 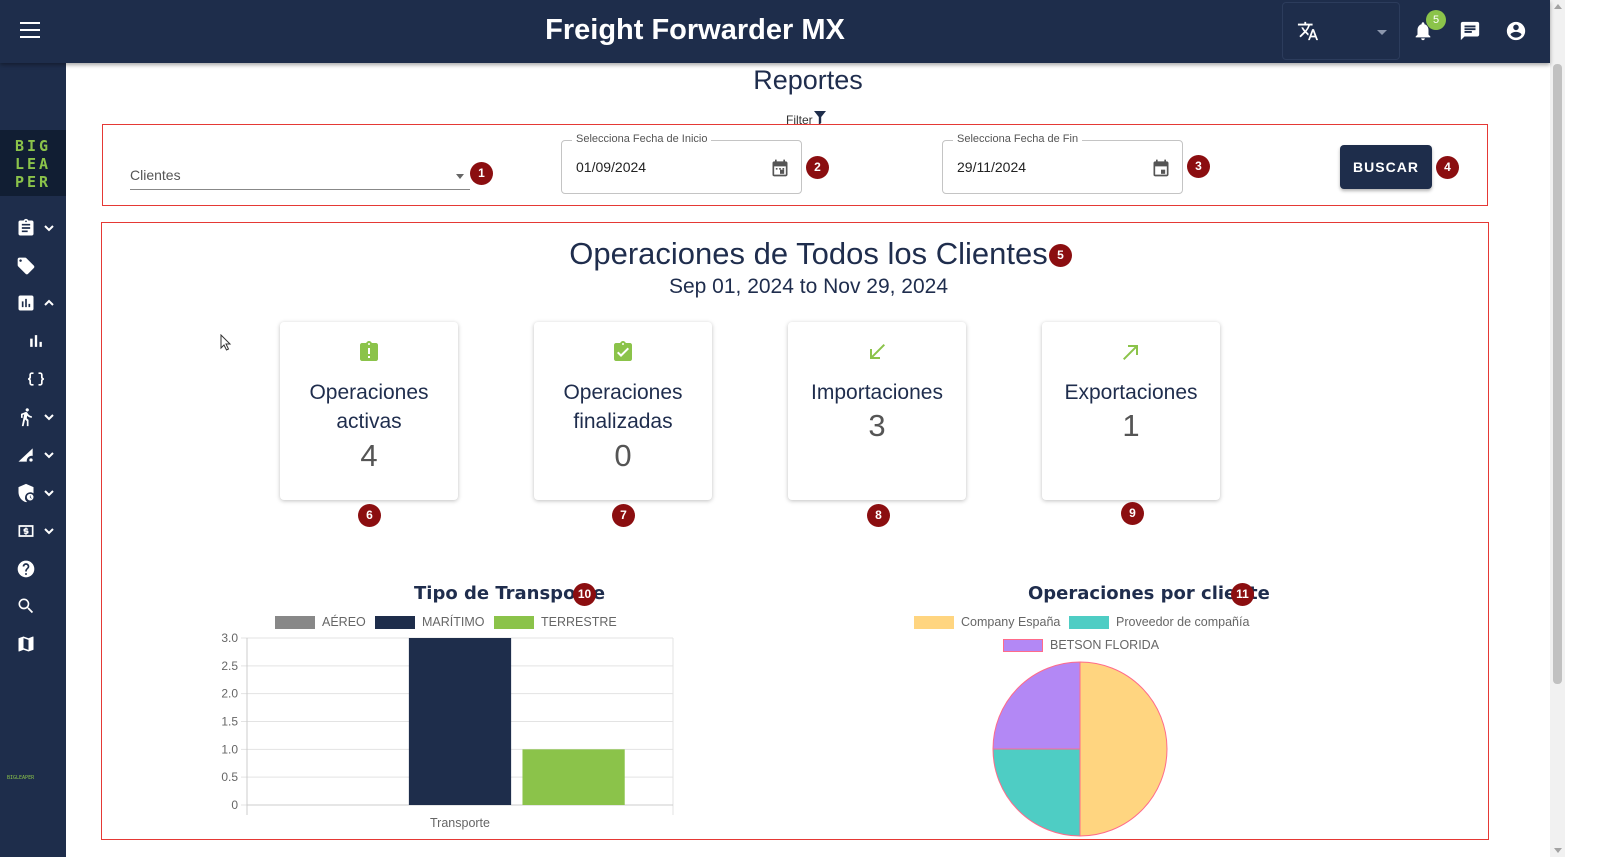 I want to click on y-tick-label: 1.0, so click(x=229, y=749).